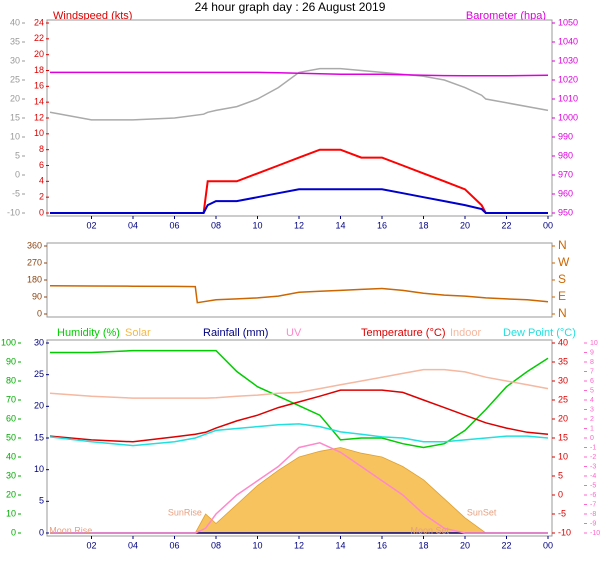 This screenshot has width=608, height=561. I want to click on y3-tick-label: -5, so click(16, 193).